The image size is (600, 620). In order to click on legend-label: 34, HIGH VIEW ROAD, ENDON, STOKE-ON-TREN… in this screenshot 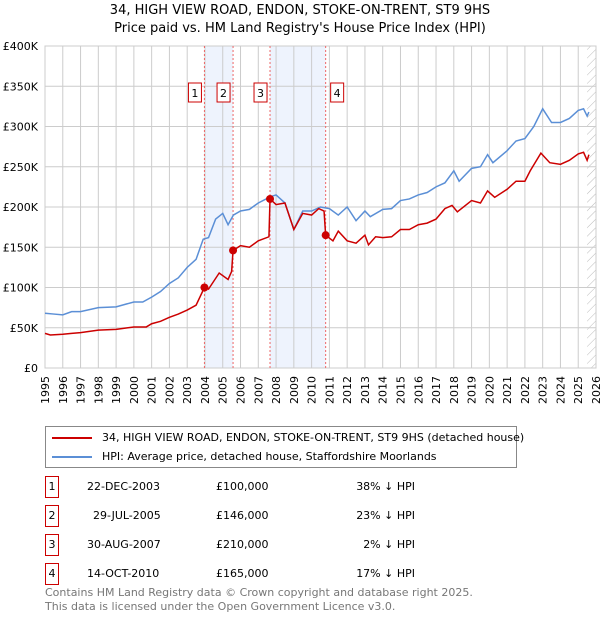, I will do `click(313, 437)`.